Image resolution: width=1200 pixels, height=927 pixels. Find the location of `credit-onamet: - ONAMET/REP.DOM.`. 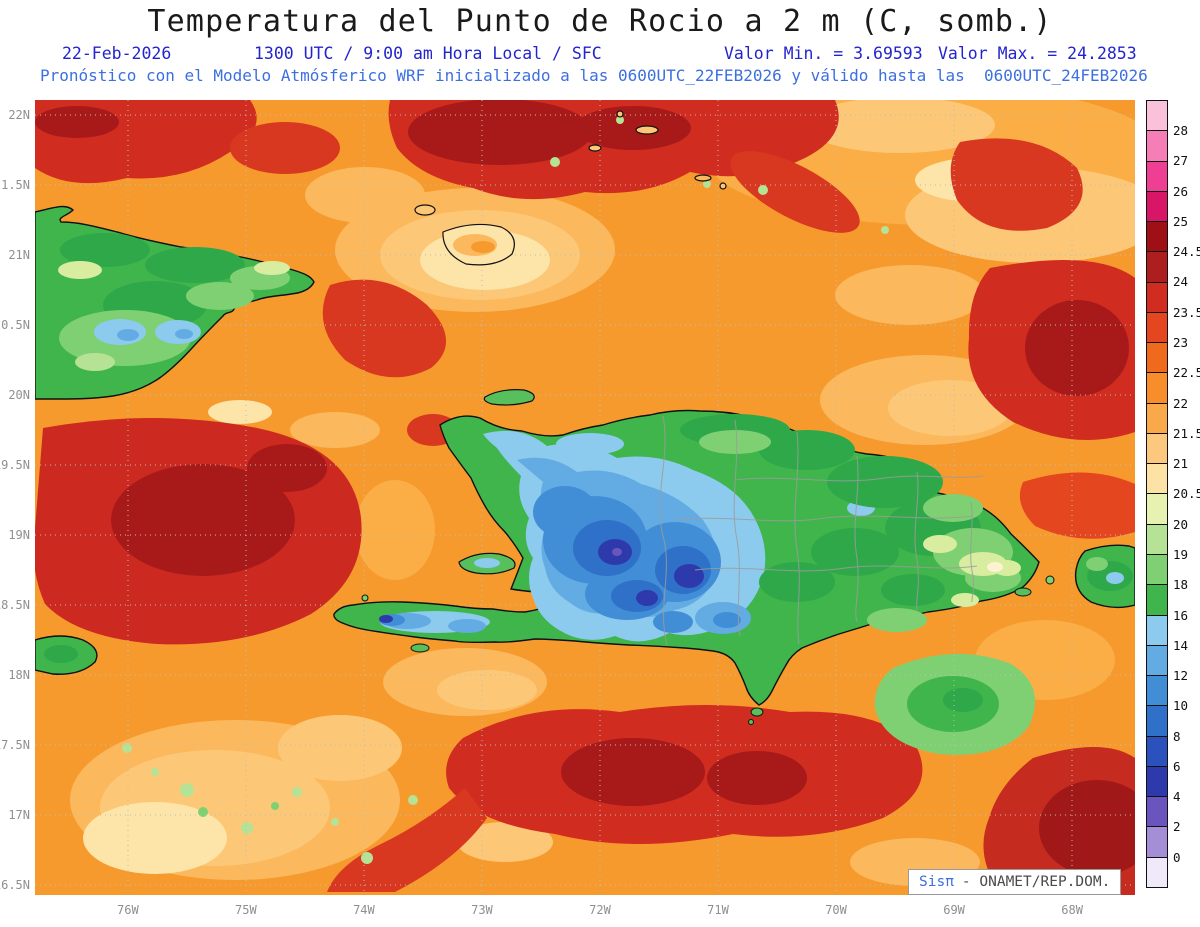

credit-onamet: - ONAMET/REP.DOM. is located at coordinates (1036, 882).